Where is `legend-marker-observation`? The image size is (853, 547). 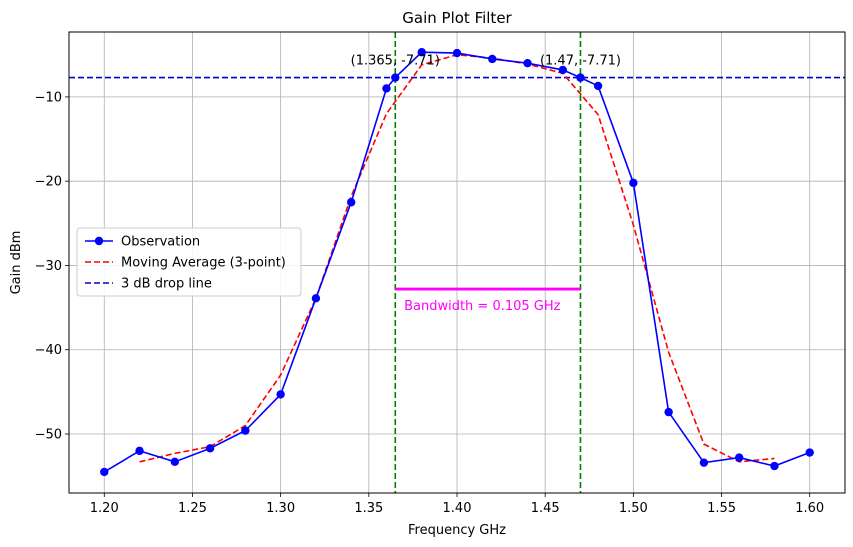 legend-marker-observation is located at coordinates (99, 241).